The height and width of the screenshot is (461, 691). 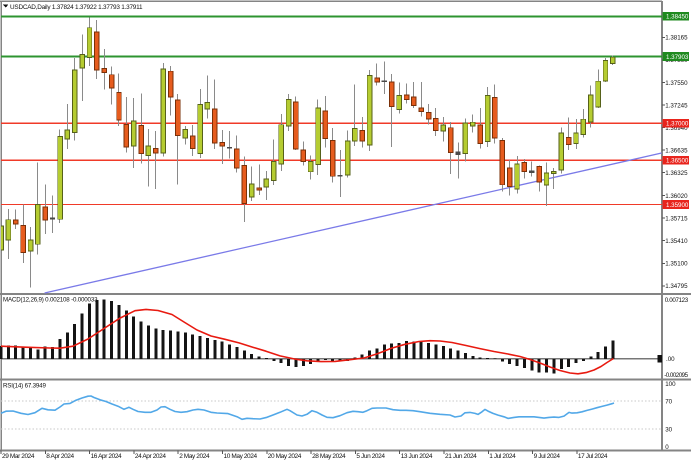 What do you see at coordinates (676, 286) in the screenshot?
I see `svg-text: 1.34795` at bounding box center [676, 286].